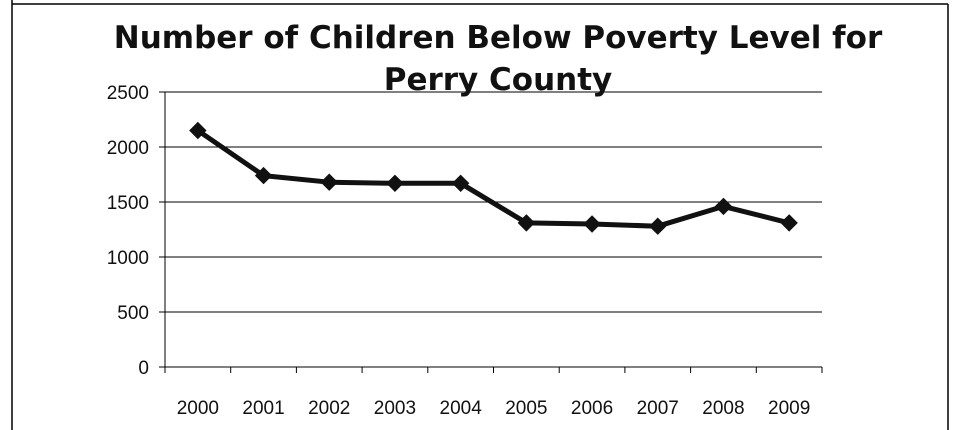 The width and height of the screenshot is (956, 430). What do you see at coordinates (658, 408) in the screenshot?
I see `x-tick-label-2007: 2007` at bounding box center [658, 408].